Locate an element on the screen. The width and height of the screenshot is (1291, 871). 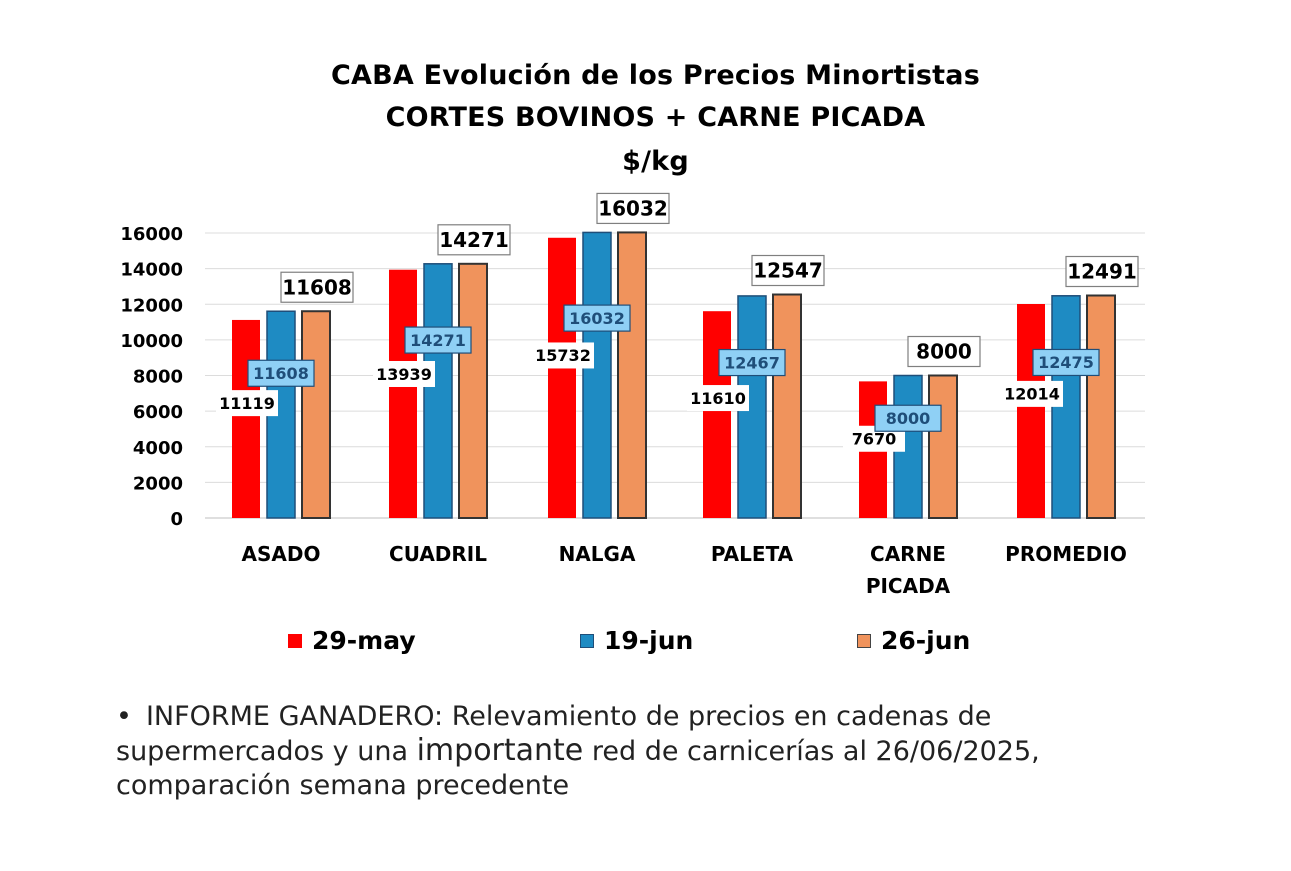
legend-swatch-29-may is located at coordinates (295, 640).